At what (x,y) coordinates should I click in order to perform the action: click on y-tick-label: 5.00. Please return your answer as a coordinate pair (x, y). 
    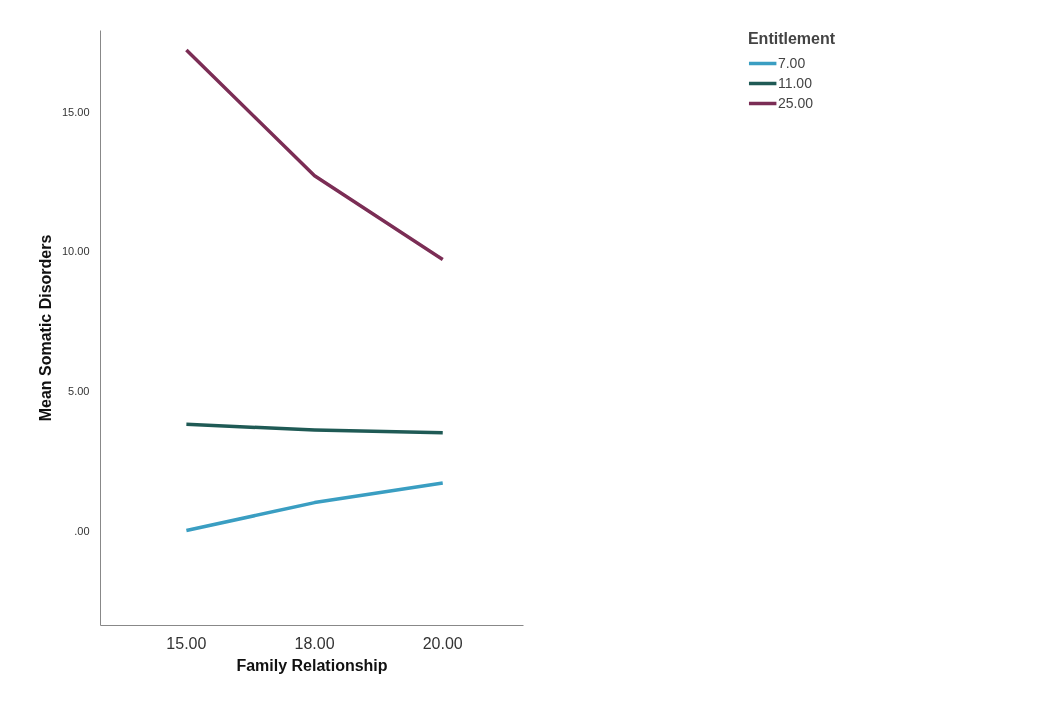
    Looking at the image, I should click on (79, 390).